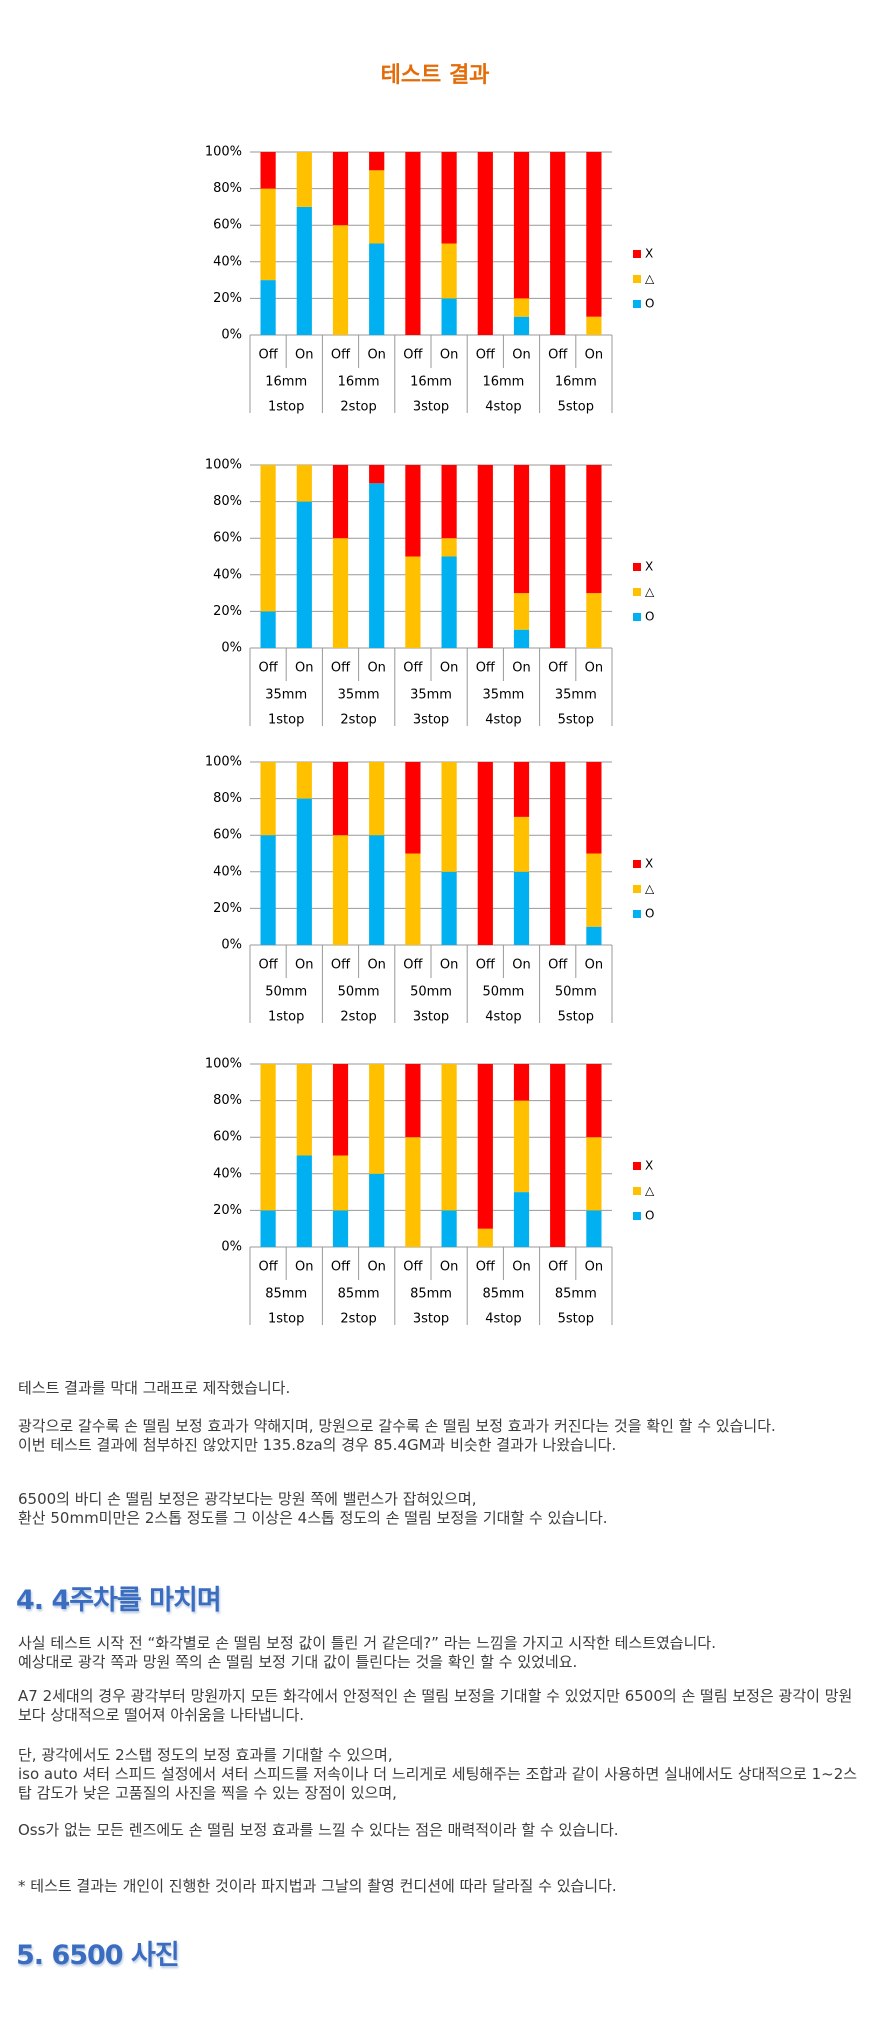  I want to click on group-label: 2stop, so click(358, 1319).